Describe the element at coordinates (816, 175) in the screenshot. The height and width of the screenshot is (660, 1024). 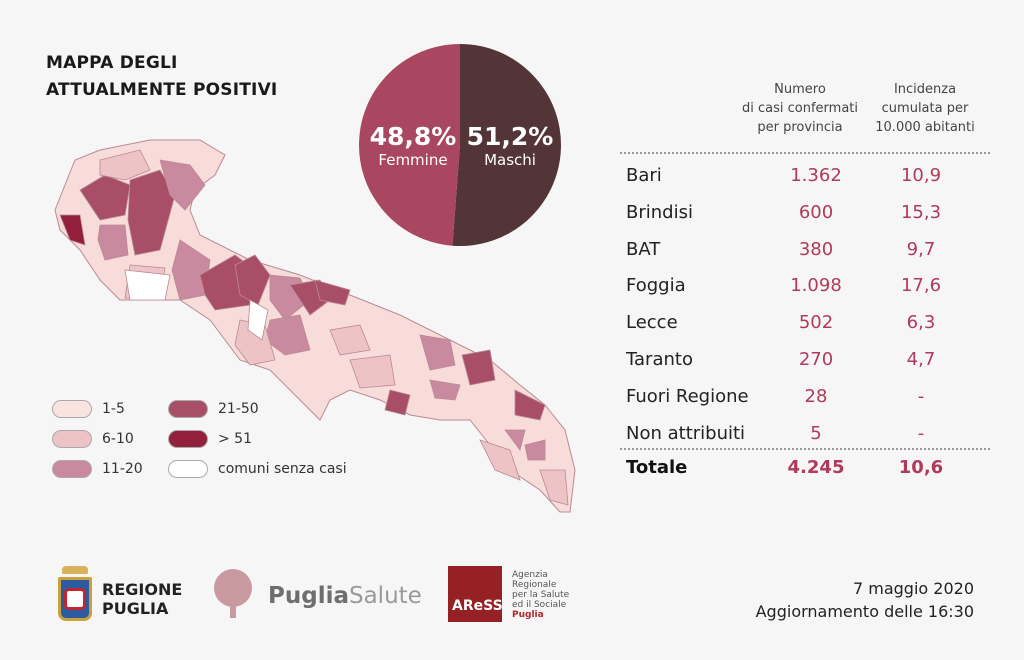
I see `case-count: 1.362` at that location.